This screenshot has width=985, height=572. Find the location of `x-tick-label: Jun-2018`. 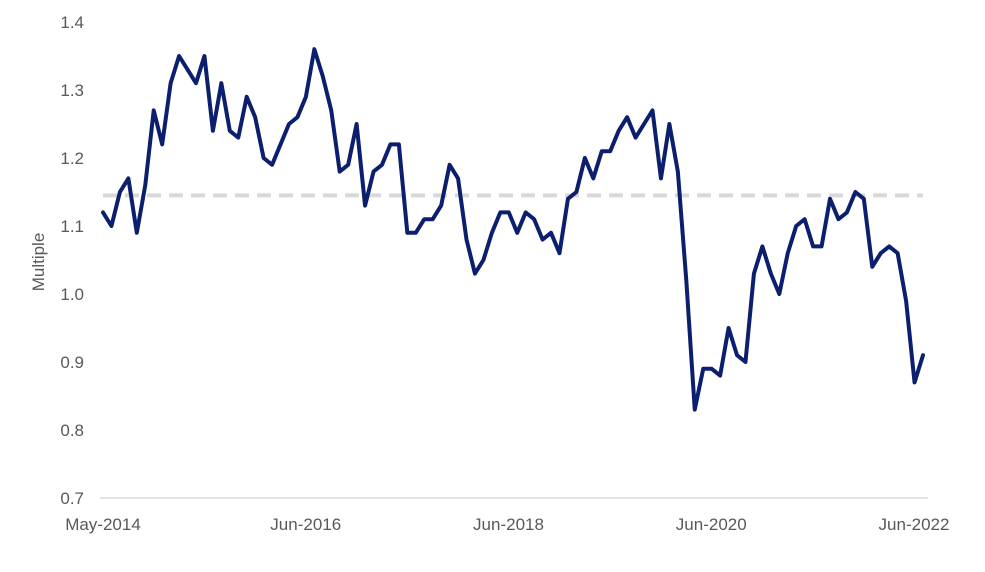

x-tick-label: Jun-2018 is located at coordinates (508, 524).